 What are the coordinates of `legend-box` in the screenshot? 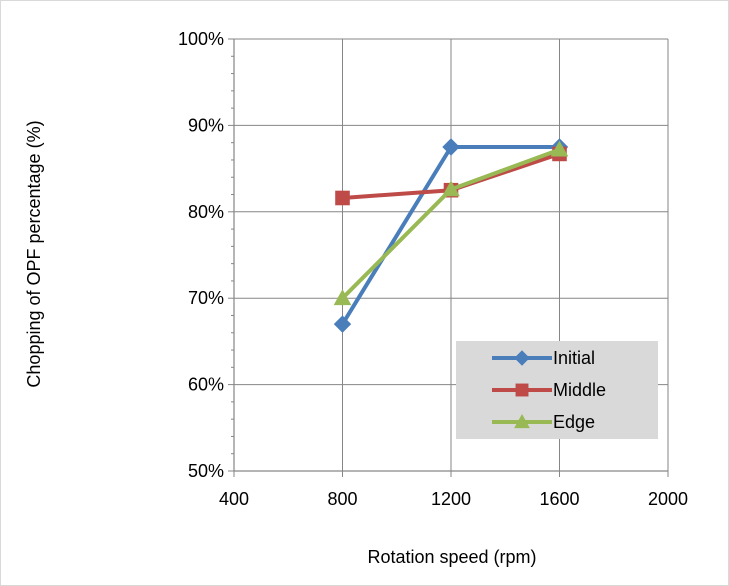 It's located at (557, 390).